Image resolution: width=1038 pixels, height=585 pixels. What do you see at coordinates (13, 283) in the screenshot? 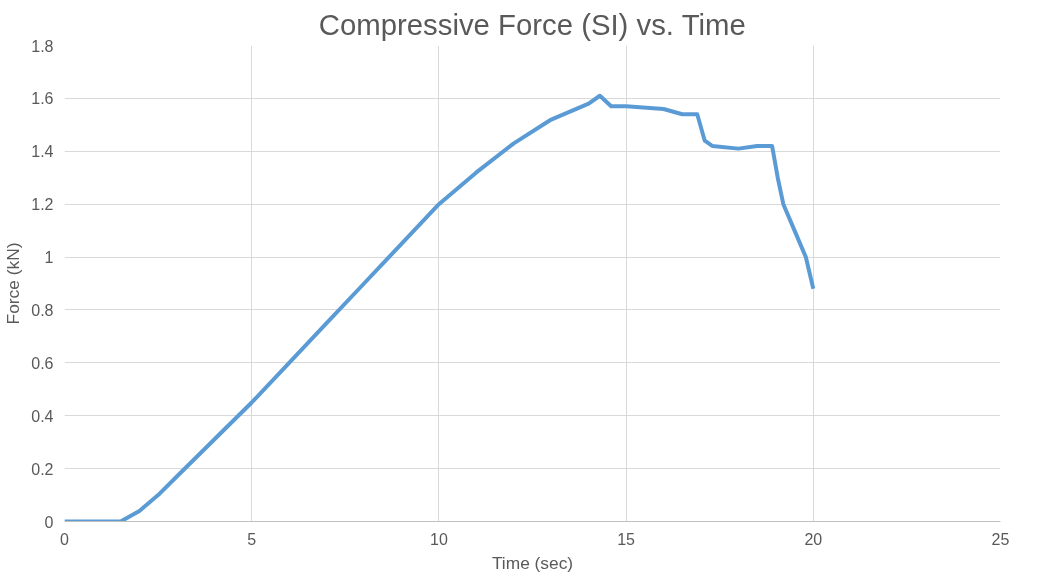
I see `y-axis-title: Force (kN)` at bounding box center [13, 283].